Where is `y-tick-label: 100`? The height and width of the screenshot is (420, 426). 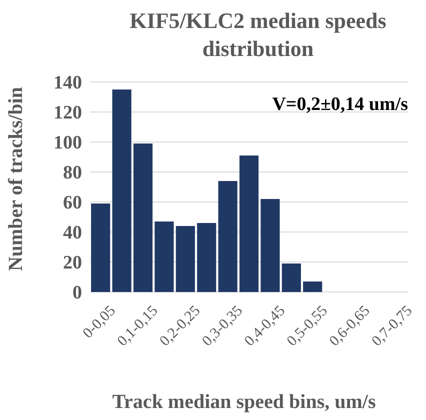 y-tick-label: 100 is located at coordinates (68, 143).